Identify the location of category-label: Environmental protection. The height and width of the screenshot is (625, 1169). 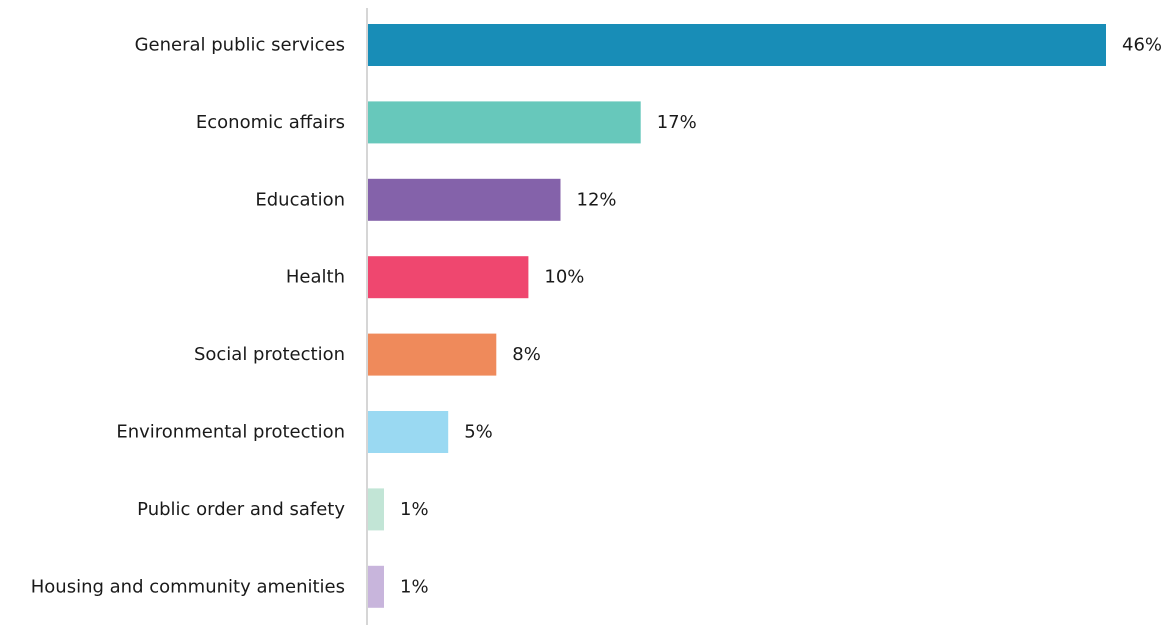
(230, 432).